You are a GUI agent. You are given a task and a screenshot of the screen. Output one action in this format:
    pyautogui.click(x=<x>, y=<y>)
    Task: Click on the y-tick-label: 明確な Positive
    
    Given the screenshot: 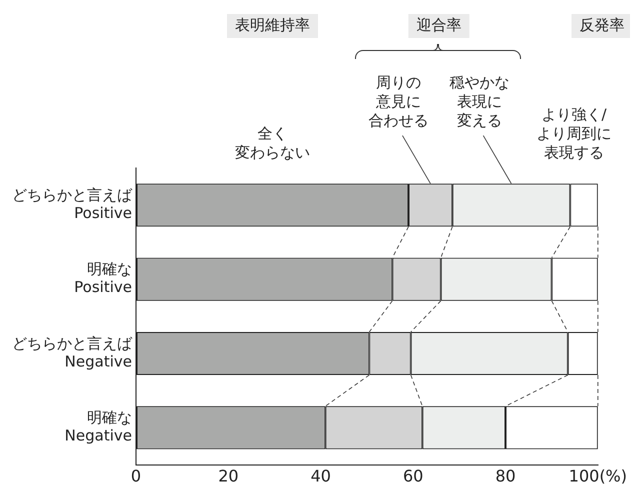 What is the action you would take?
    pyautogui.click(x=103, y=278)
    